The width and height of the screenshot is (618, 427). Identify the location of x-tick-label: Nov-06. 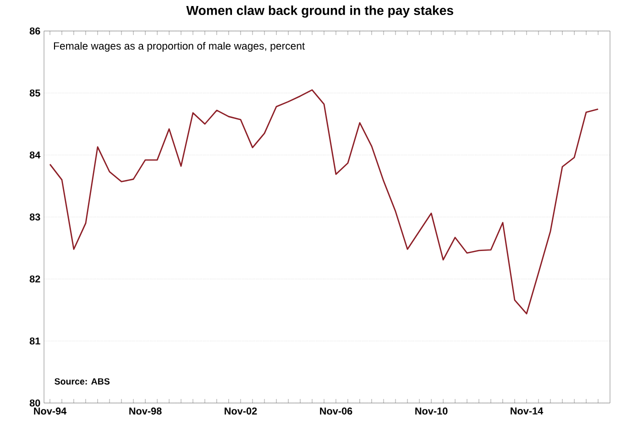
(336, 411).